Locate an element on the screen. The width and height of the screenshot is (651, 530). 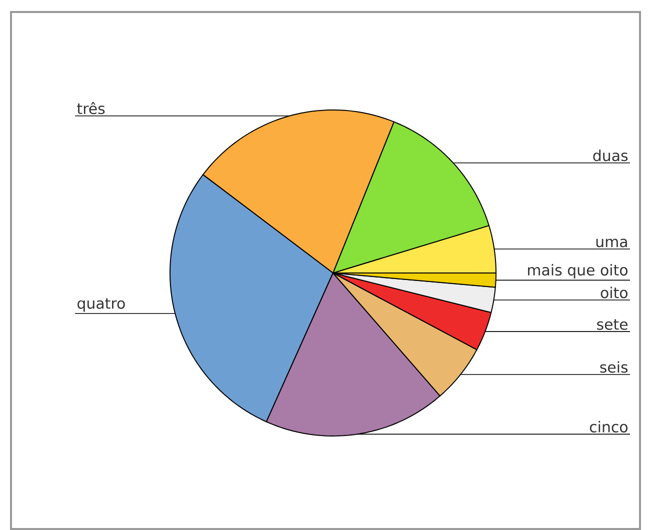
slice-label: duas is located at coordinates (610, 156).